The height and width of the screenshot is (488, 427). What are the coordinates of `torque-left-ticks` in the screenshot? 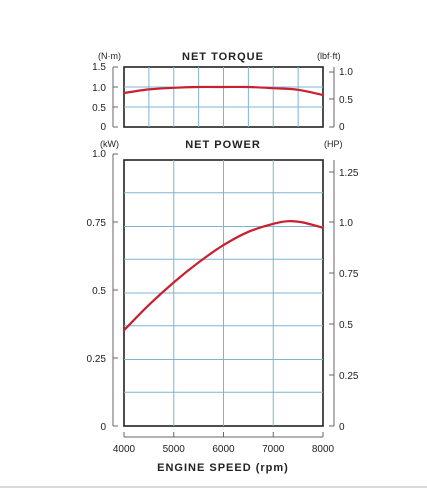 It's located at (115, 97).